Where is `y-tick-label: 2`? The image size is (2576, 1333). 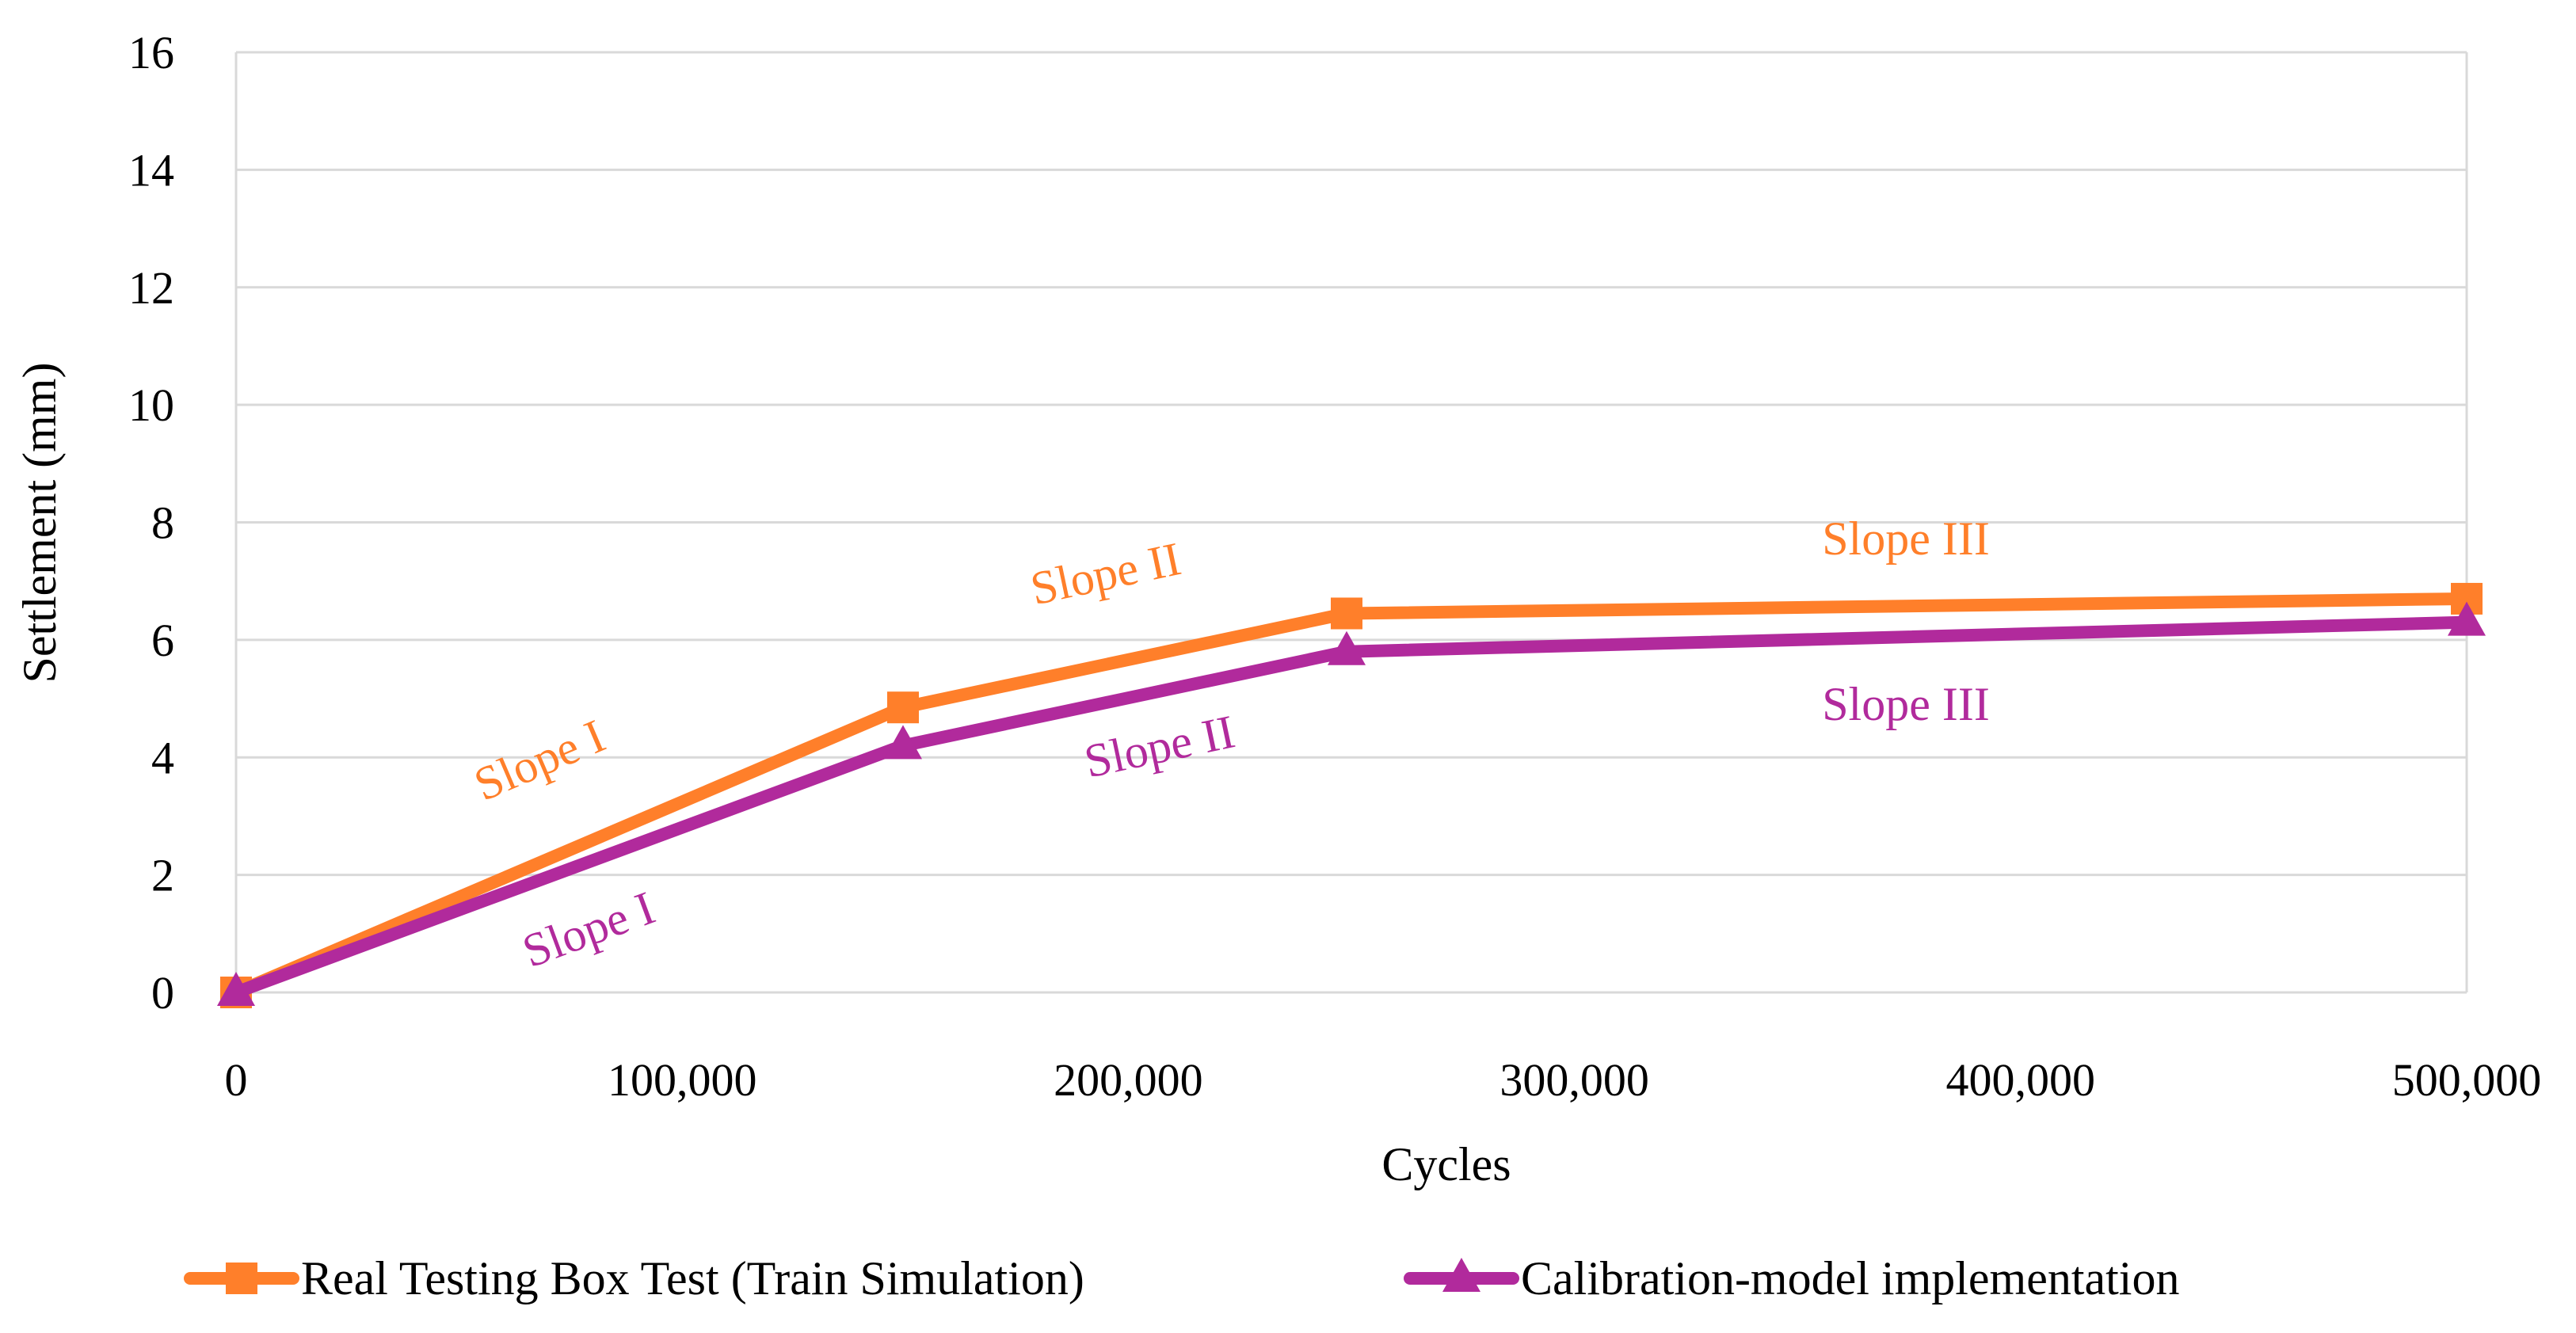
y-tick-label: 2 is located at coordinates (162, 875).